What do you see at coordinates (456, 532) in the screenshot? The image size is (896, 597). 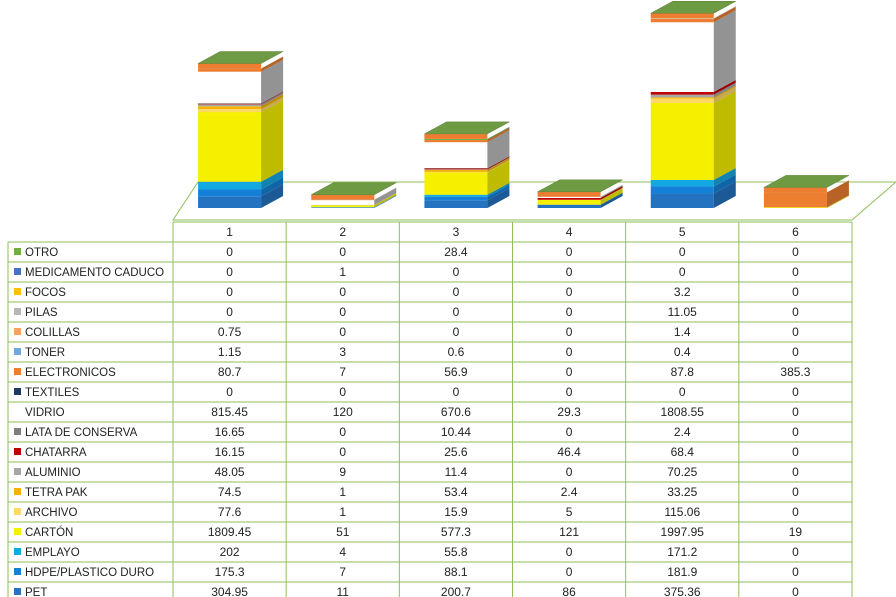 I see `data-value-cell: 577.3` at bounding box center [456, 532].